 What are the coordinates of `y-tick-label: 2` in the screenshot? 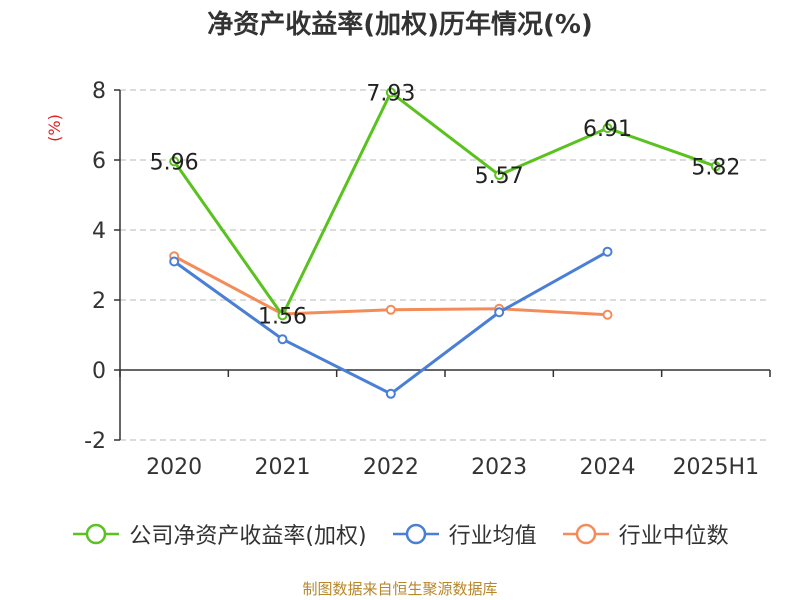 It's located at (99, 301).